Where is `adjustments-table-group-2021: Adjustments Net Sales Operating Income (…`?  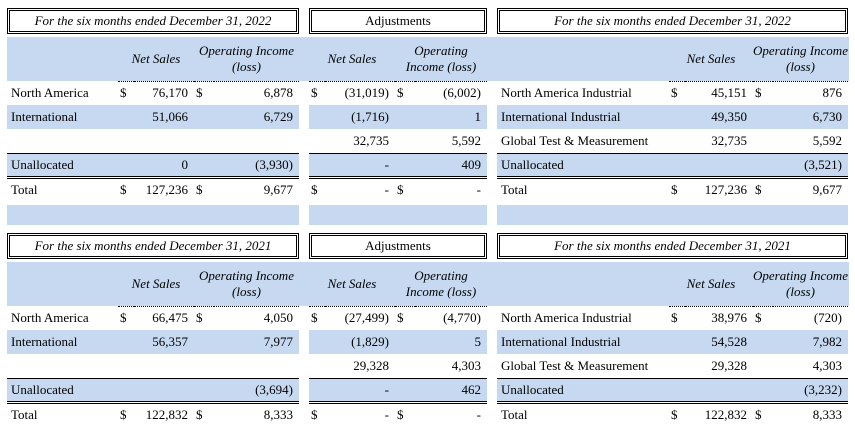
adjustments-table-group-2021: Adjustments Net Sales Operating Income (… is located at coordinates (398, 329).